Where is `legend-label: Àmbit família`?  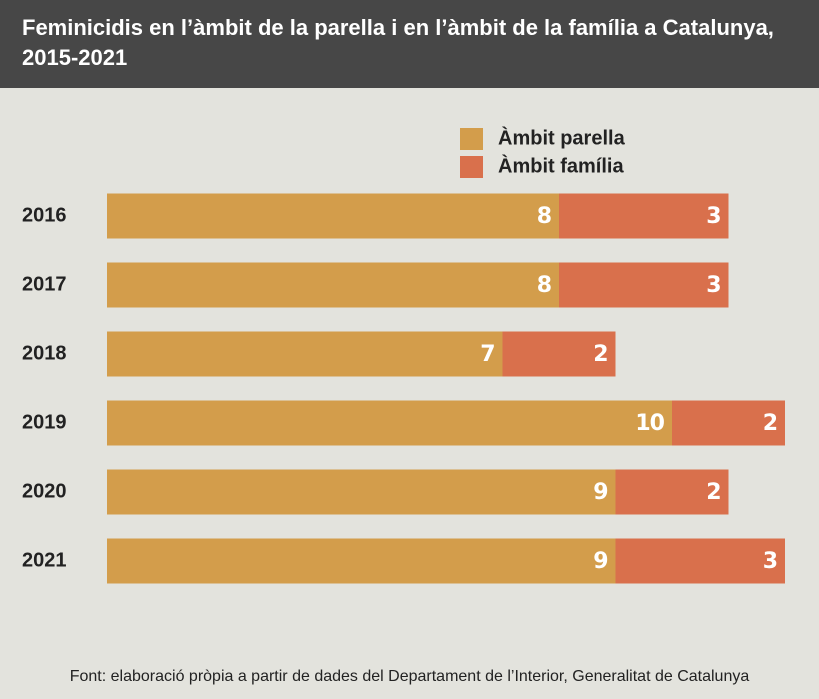 legend-label: Àmbit família is located at coordinates (561, 165).